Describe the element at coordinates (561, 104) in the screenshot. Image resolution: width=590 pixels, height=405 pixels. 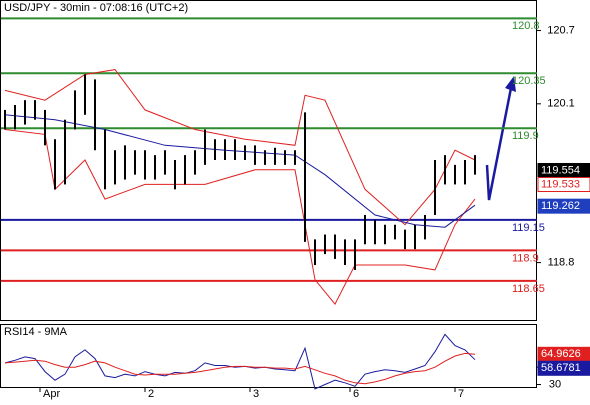
I see `y-tick-label: 120.1` at that location.